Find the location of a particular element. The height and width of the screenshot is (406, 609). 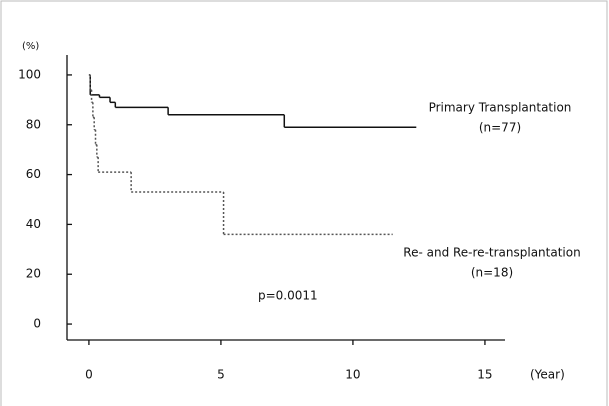

x-tick-label: 15 is located at coordinates (484, 375).